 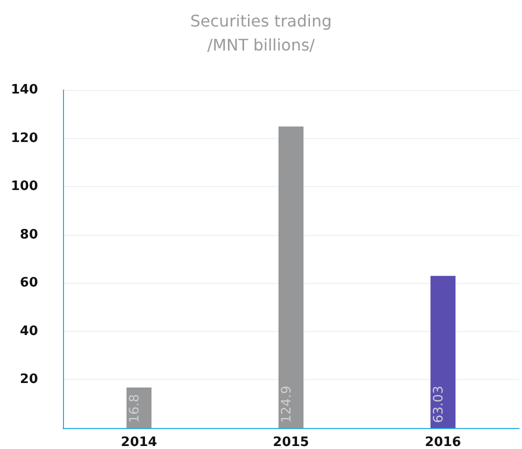 What do you see at coordinates (443, 442) in the screenshot?
I see `x-tick-label: 2016` at bounding box center [443, 442].